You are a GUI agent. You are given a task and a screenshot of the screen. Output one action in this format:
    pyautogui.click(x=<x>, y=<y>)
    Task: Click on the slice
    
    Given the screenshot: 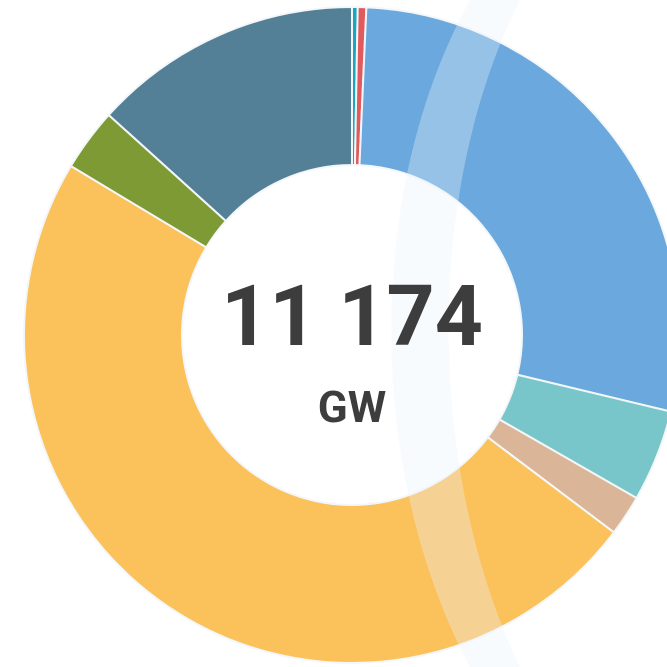 What is the action you would take?
    pyautogui.click(x=230, y=114)
    